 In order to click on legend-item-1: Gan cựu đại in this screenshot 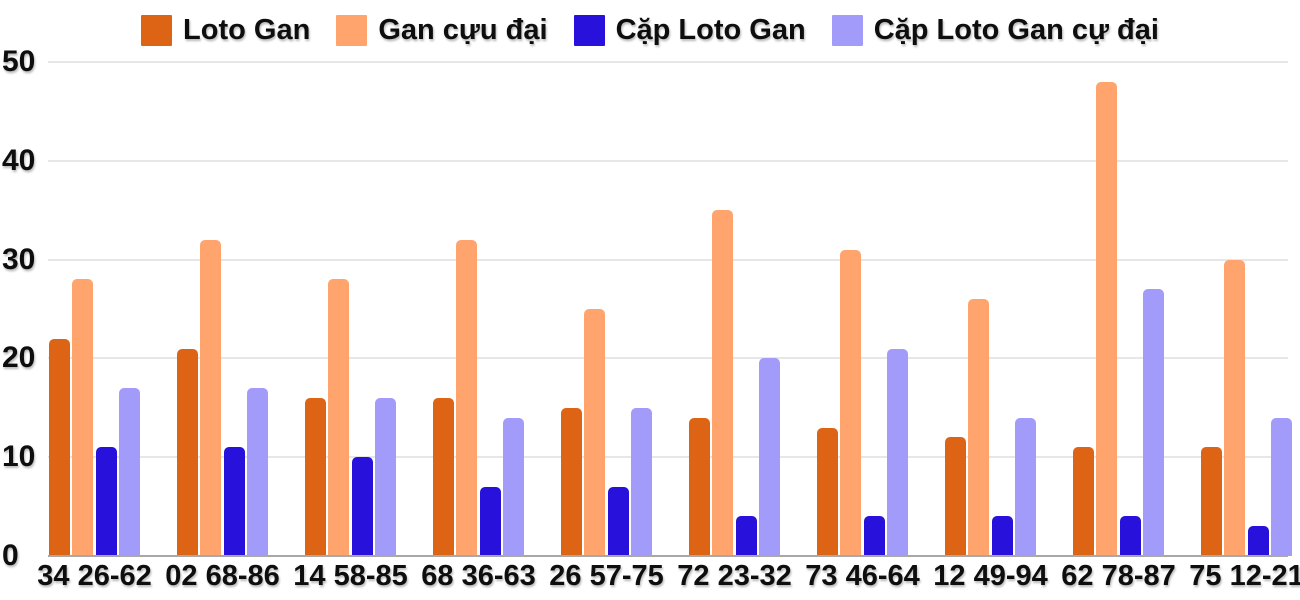, I will do `click(442, 30)`.